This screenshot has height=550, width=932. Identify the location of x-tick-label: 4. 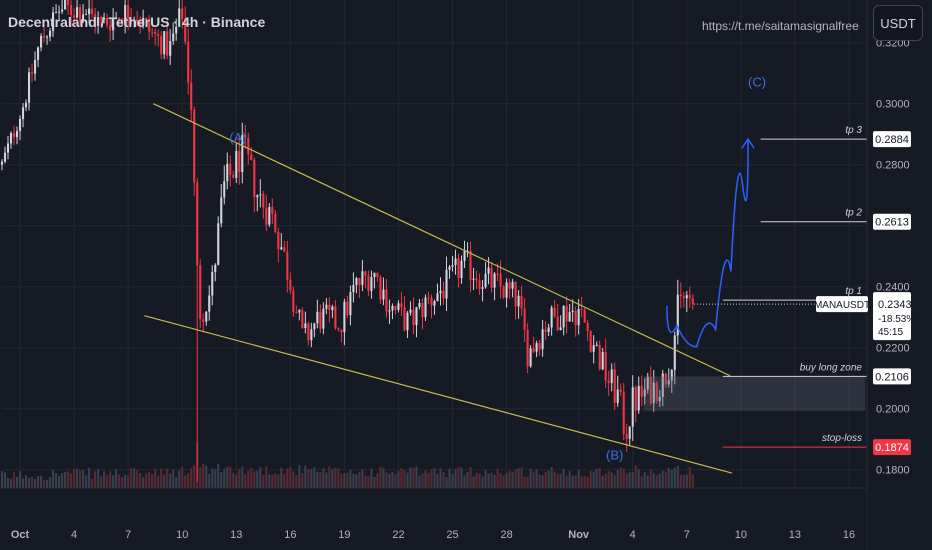
(74, 535).